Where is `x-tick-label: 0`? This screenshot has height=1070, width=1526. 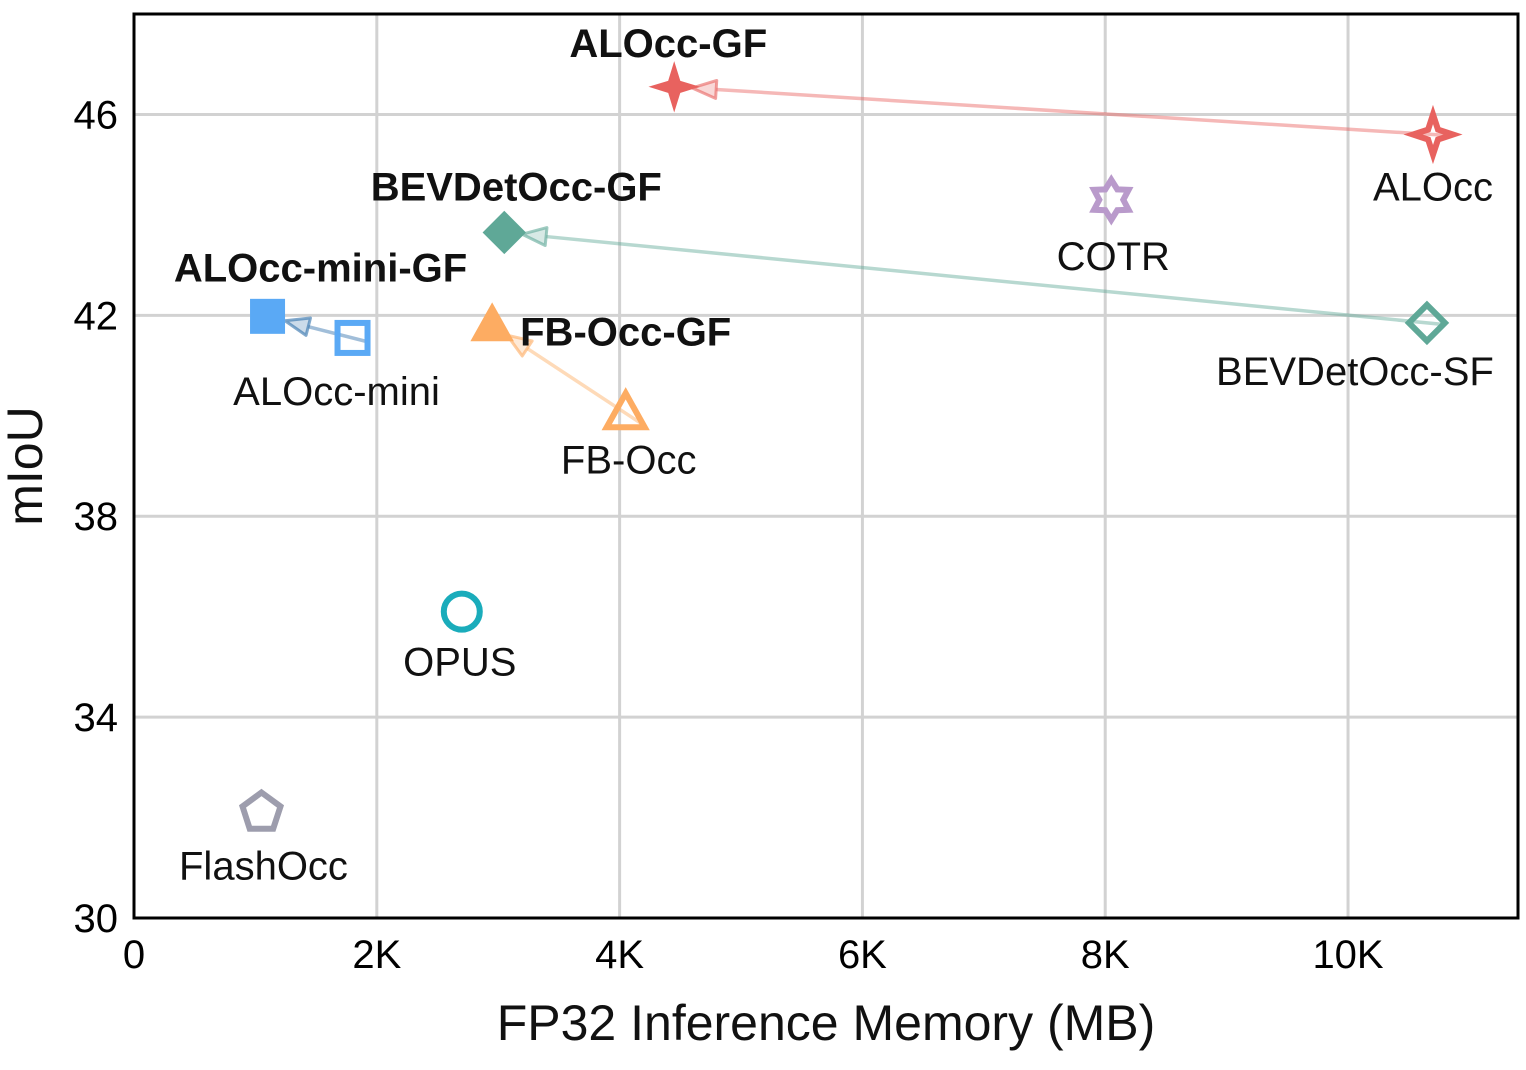 x-tick-label: 0 is located at coordinates (134, 955).